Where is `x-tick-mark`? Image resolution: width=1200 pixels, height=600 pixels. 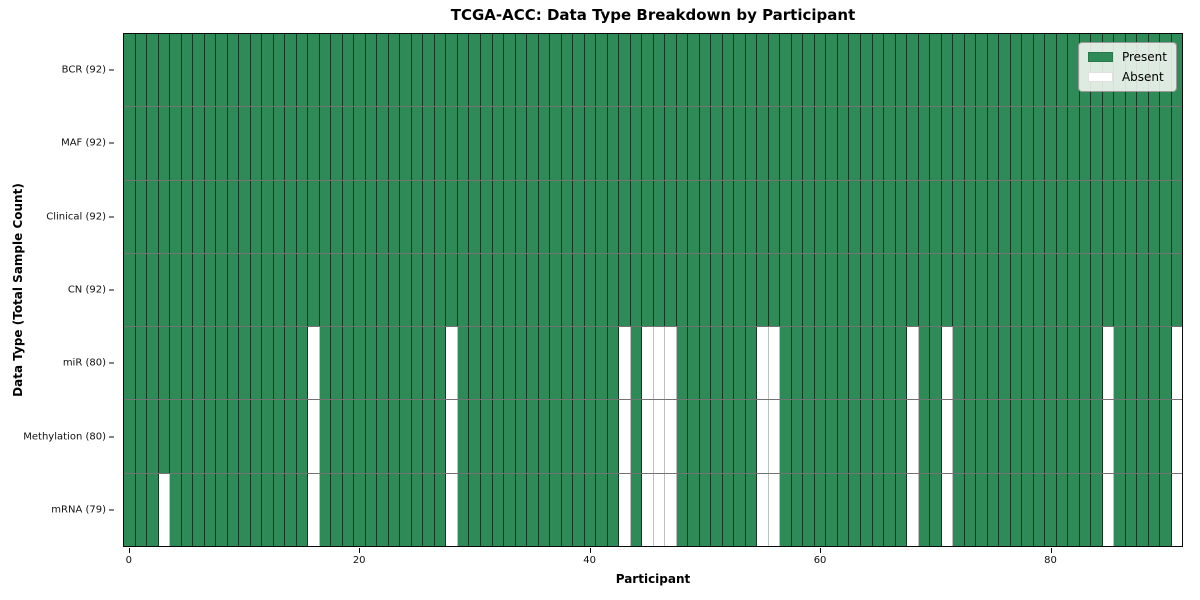 x-tick-mark is located at coordinates (129, 550).